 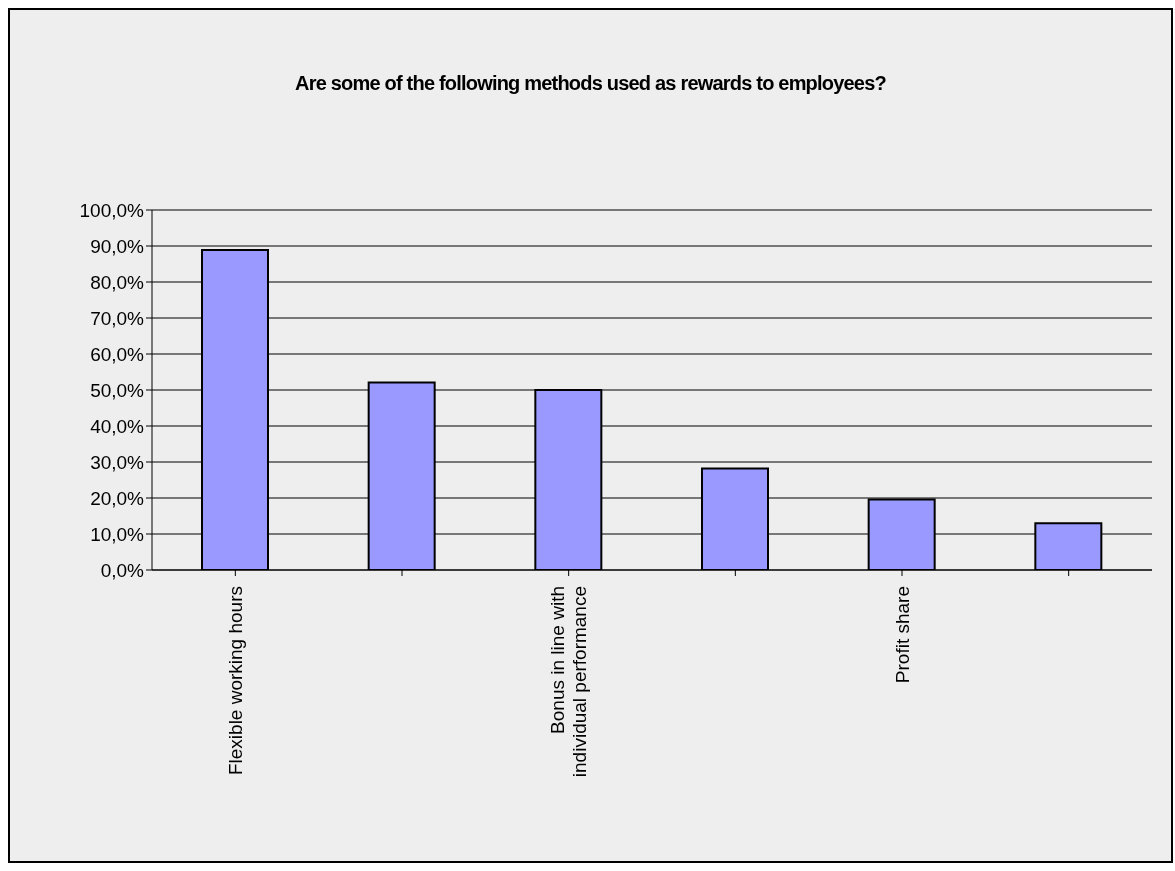 I want to click on y-tick-label: 10,0%, so click(x=117, y=534).